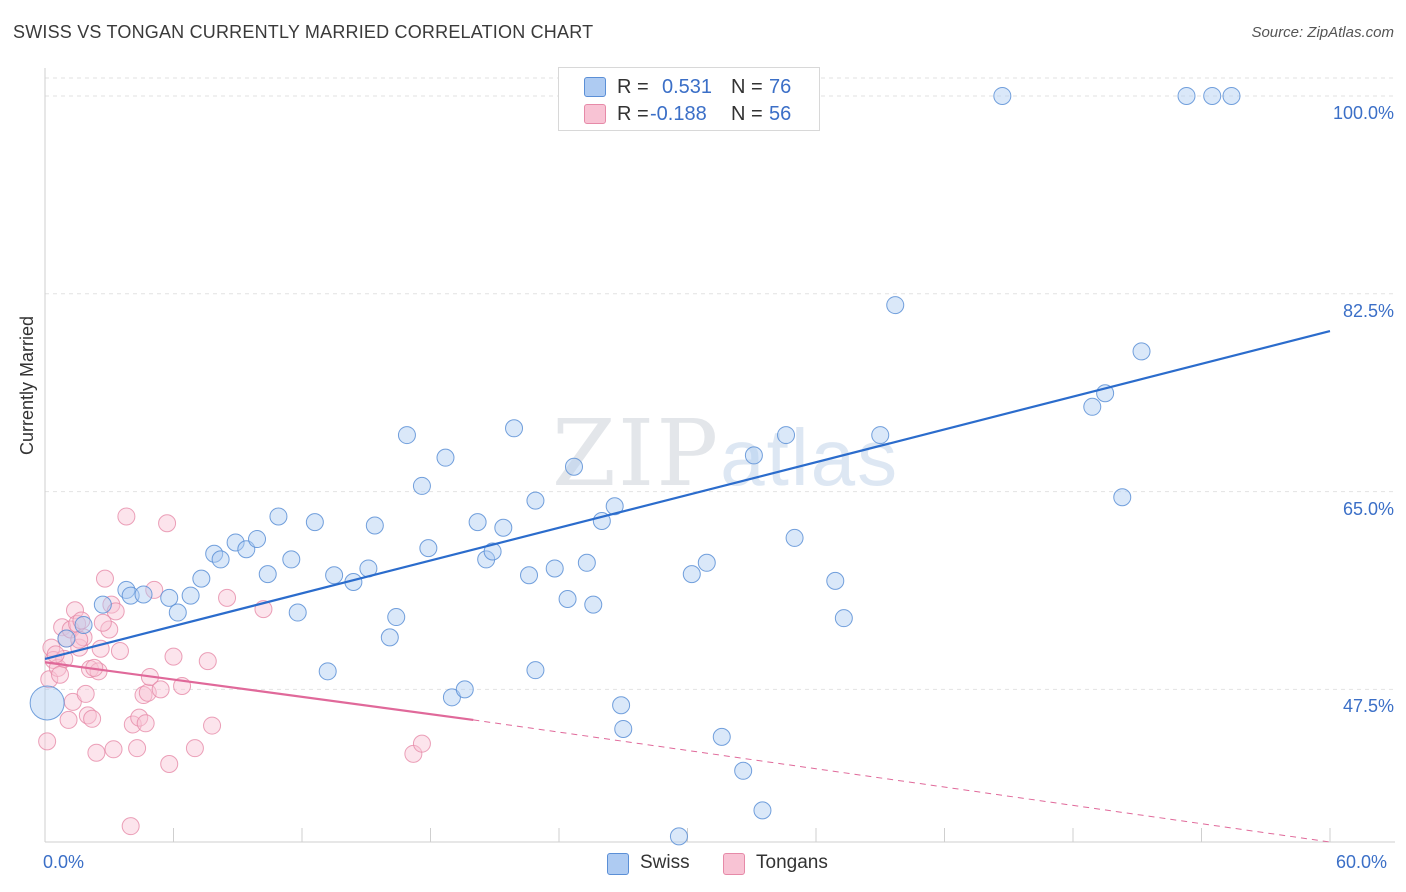  What do you see at coordinates (792, 862) in the screenshot?
I see `bottom-legend-label-tongans: Tongans` at bounding box center [792, 862].